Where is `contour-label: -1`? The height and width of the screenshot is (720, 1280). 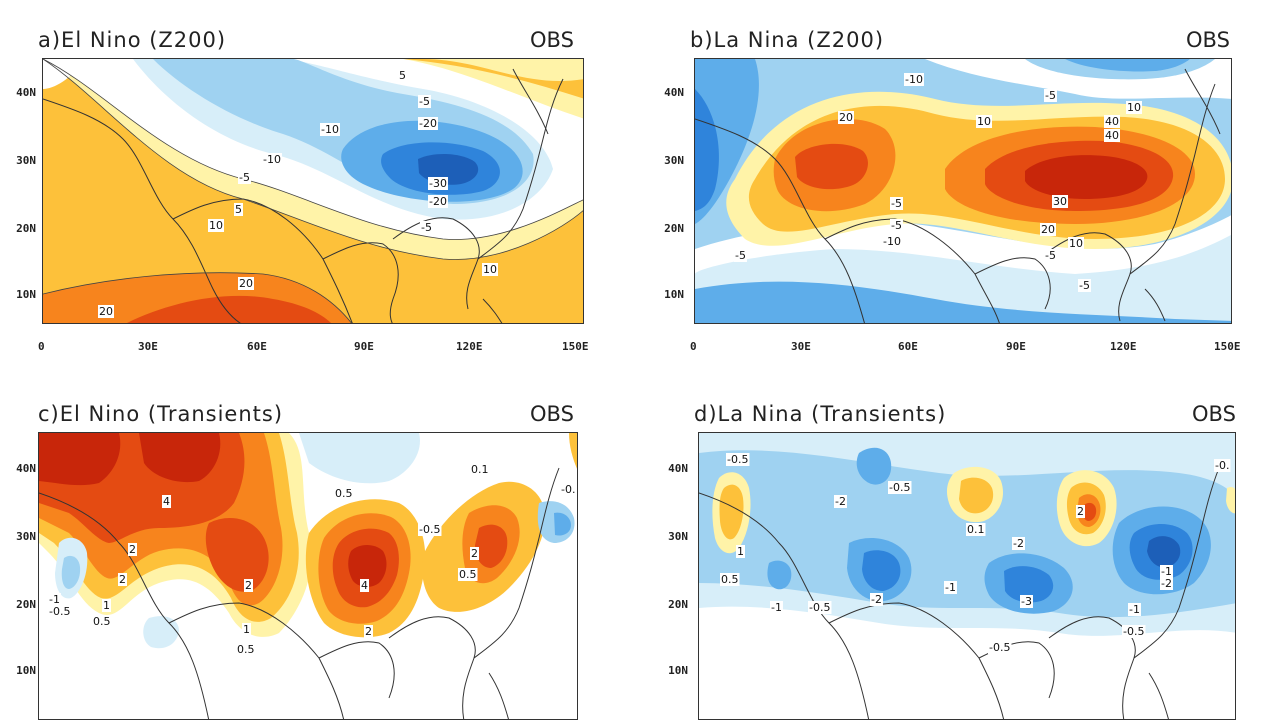
contour-label: -1 is located at coordinates (950, 587).